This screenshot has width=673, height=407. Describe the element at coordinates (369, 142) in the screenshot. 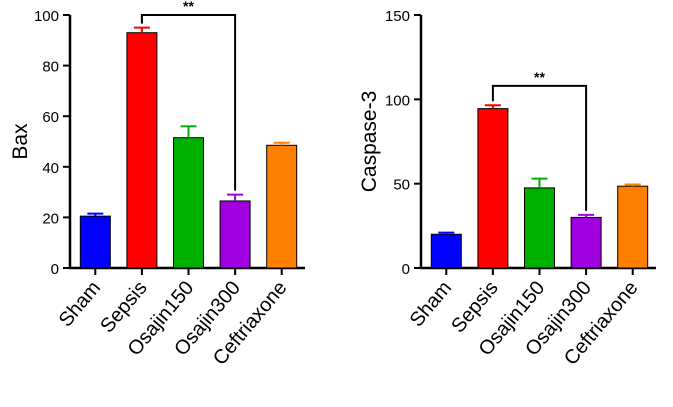

I see `y-axis-title: Caspase-3` at that location.